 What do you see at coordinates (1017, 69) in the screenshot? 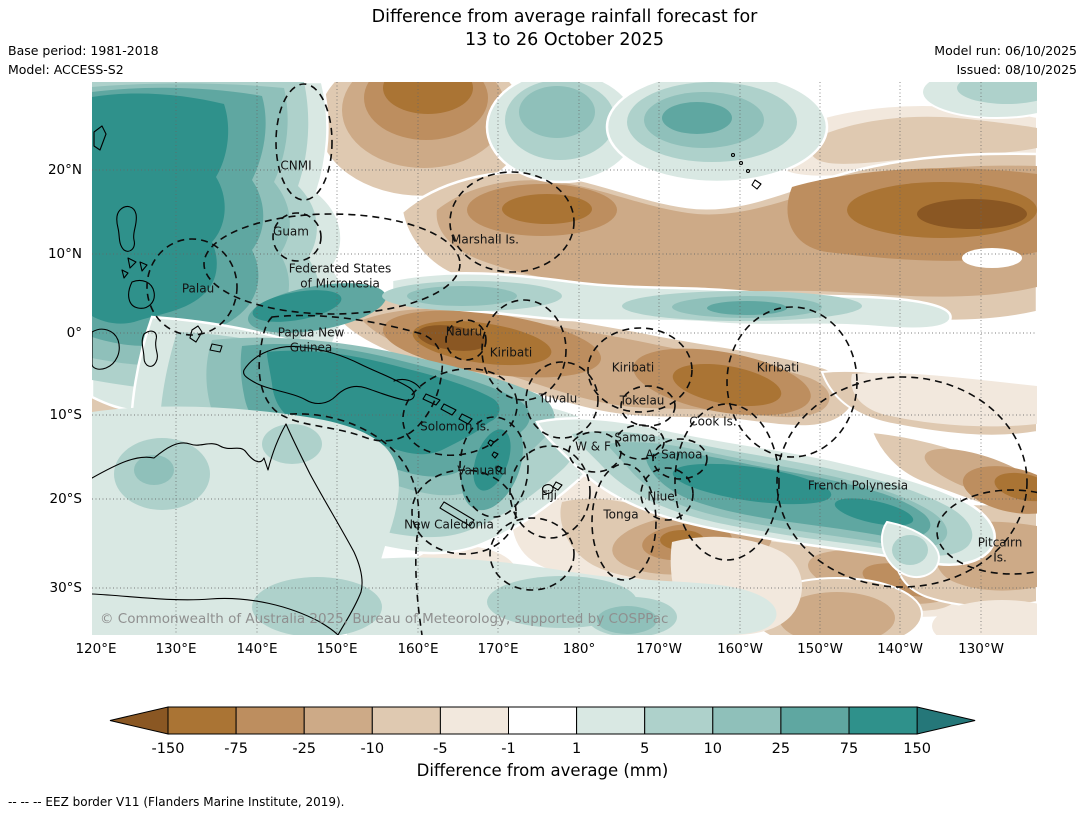
I see `issued-text: Issued: 08/10/2025` at bounding box center [1017, 69].